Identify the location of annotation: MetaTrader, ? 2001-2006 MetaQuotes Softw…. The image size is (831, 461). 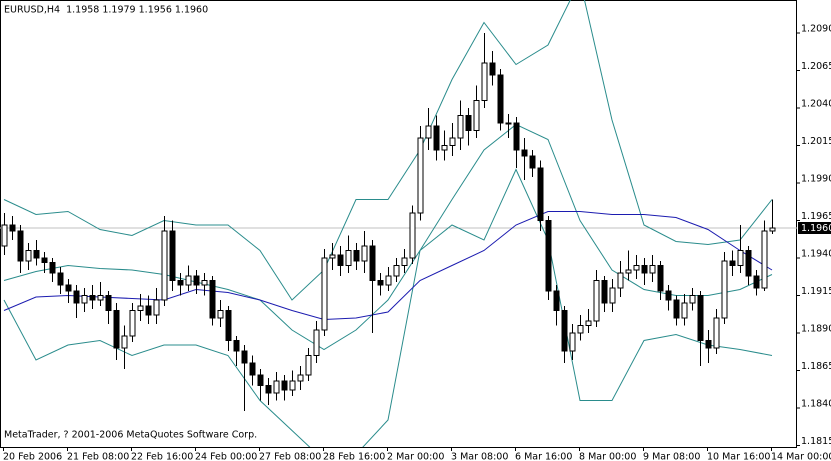
(130, 435).